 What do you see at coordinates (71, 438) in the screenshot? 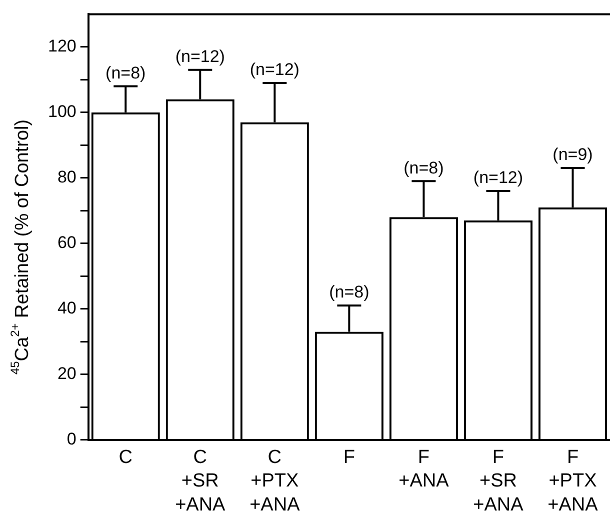
I see `y-tick-label: 0` at bounding box center [71, 438].